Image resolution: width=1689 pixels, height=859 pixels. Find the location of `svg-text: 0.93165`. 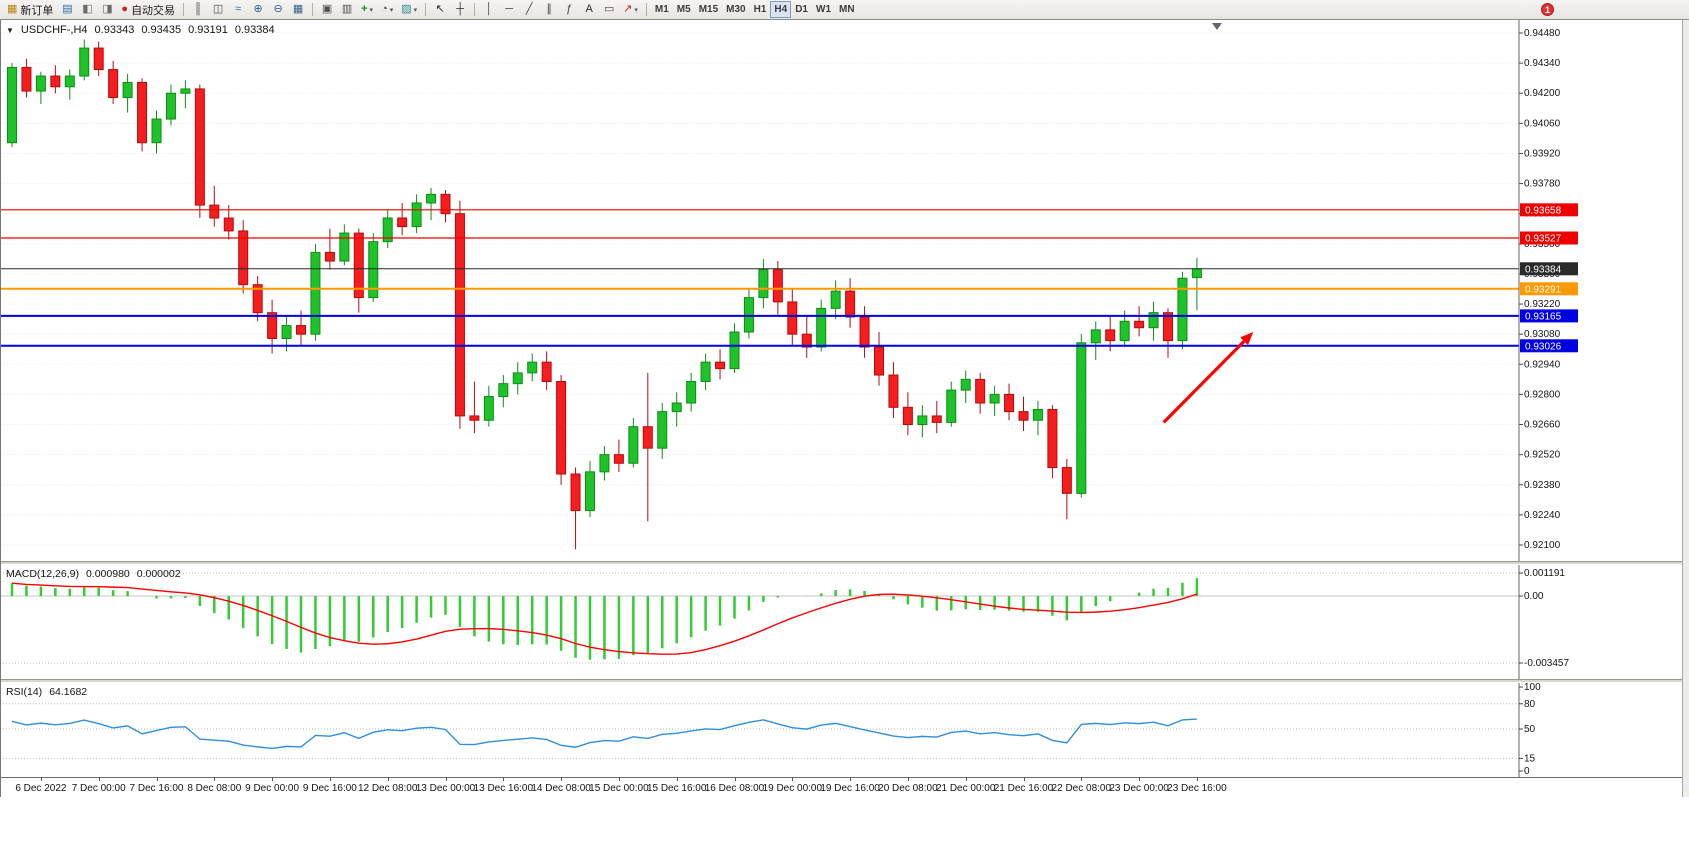

svg-text: 0.93165 is located at coordinates (1543, 316).